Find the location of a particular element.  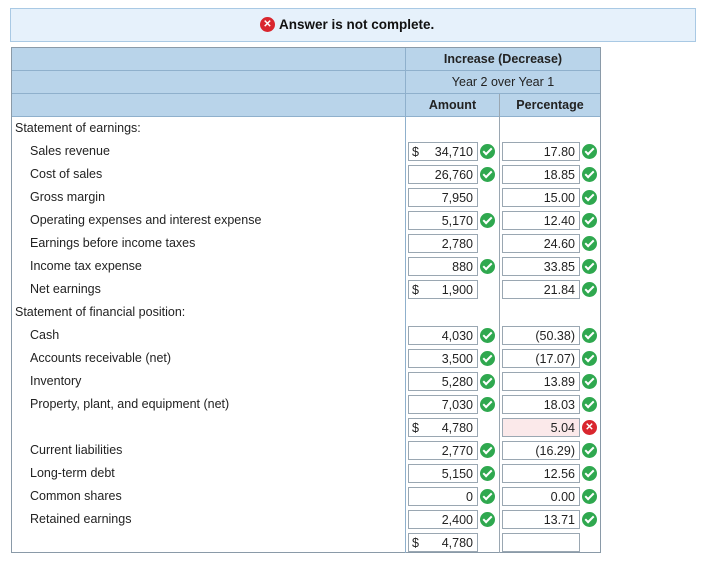

amount-value: 26,760 is located at coordinates (453, 175).